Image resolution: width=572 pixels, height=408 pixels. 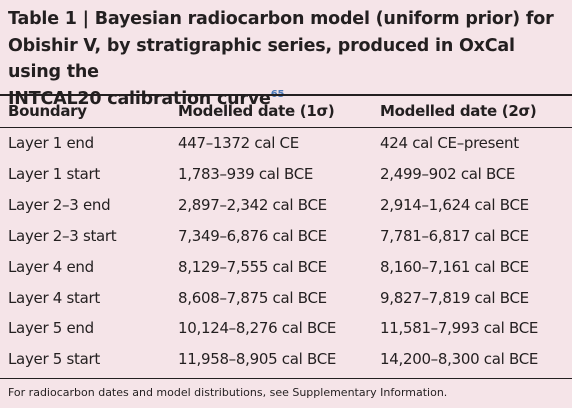 I want to click on table-cell: Layer 4 end, so click(x=51, y=266).